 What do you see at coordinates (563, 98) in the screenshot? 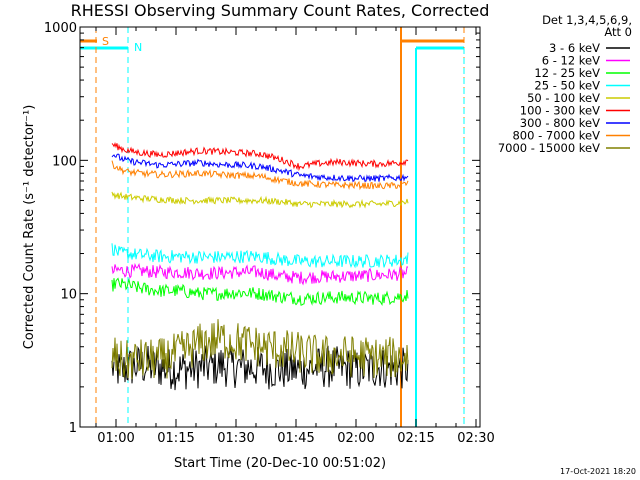
I see `legend-label: 50 - 100 keV` at bounding box center [563, 98].